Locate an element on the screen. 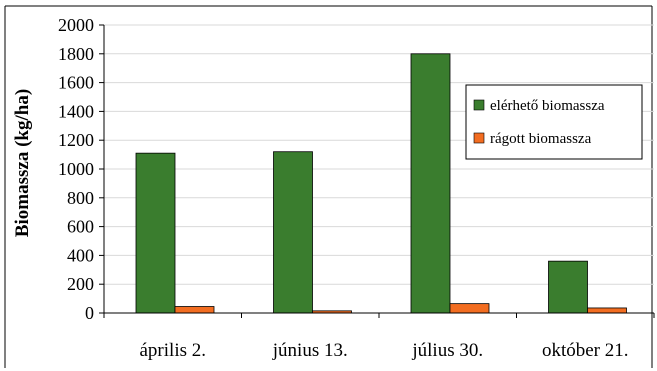 This screenshot has width=657, height=371. x-tick-label: április 2. is located at coordinates (173, 350).